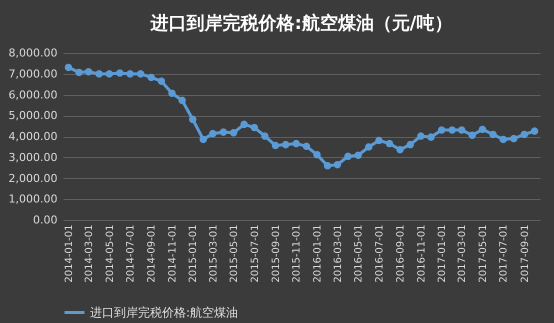  I want to click on y-tick-label: 4,000.00, so click(33, 136).